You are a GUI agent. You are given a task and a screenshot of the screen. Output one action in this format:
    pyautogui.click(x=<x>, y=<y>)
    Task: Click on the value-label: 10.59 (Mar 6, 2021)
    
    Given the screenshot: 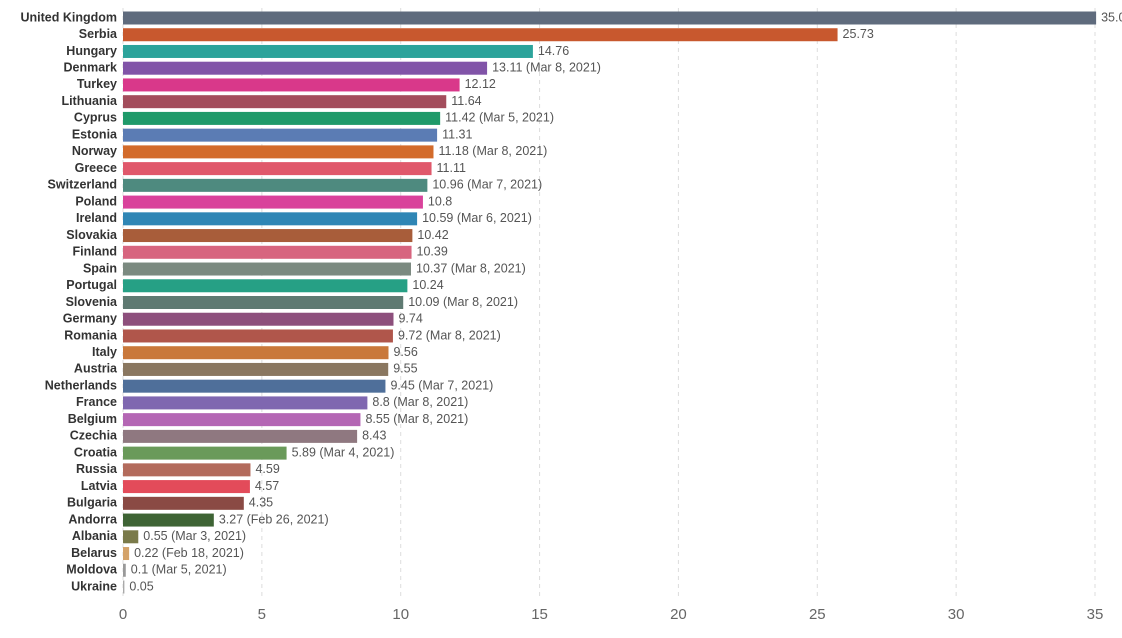 What is the action you would take?
    pyautogui.click(x=477, y=218)
    